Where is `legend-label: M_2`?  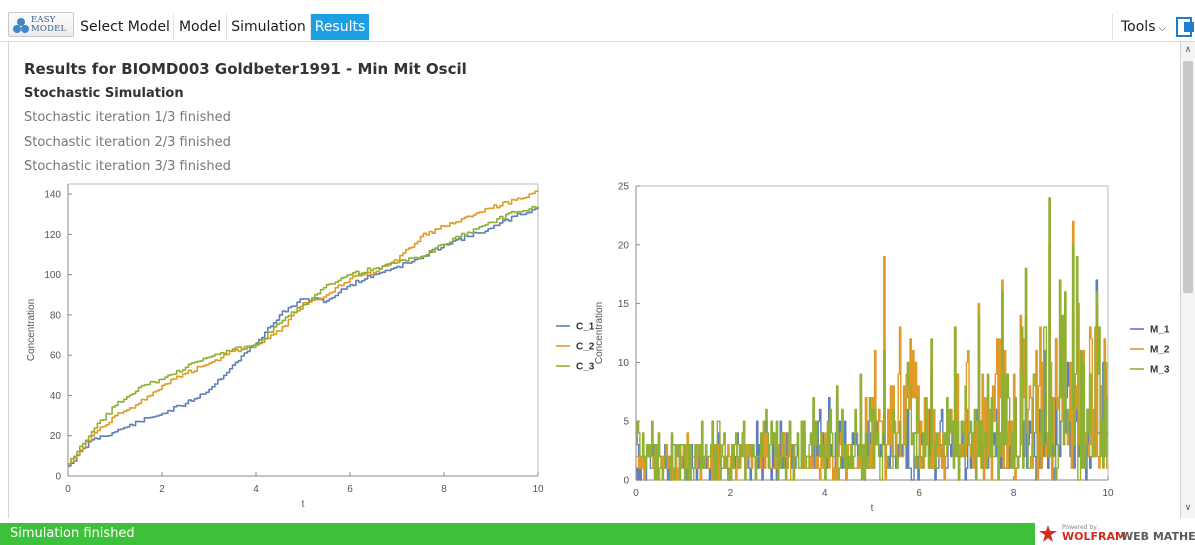
legend-label: M_2 is located at coordinates (1160, 350).